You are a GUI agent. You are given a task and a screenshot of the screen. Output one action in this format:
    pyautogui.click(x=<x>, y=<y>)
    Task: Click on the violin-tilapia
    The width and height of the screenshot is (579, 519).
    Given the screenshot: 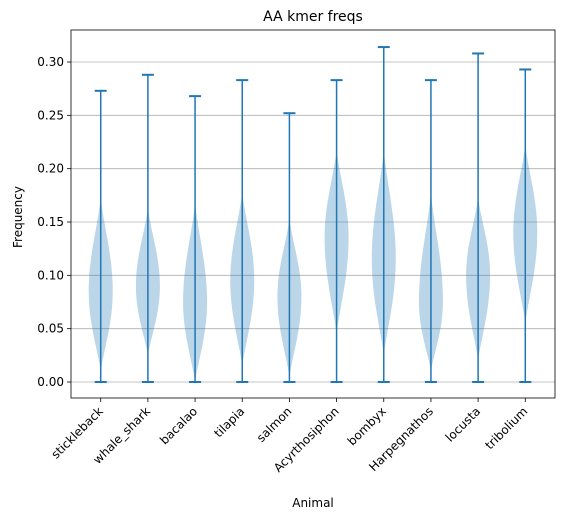 What is the action you would take?
    pyautogui.click(x=242, y=231)
    